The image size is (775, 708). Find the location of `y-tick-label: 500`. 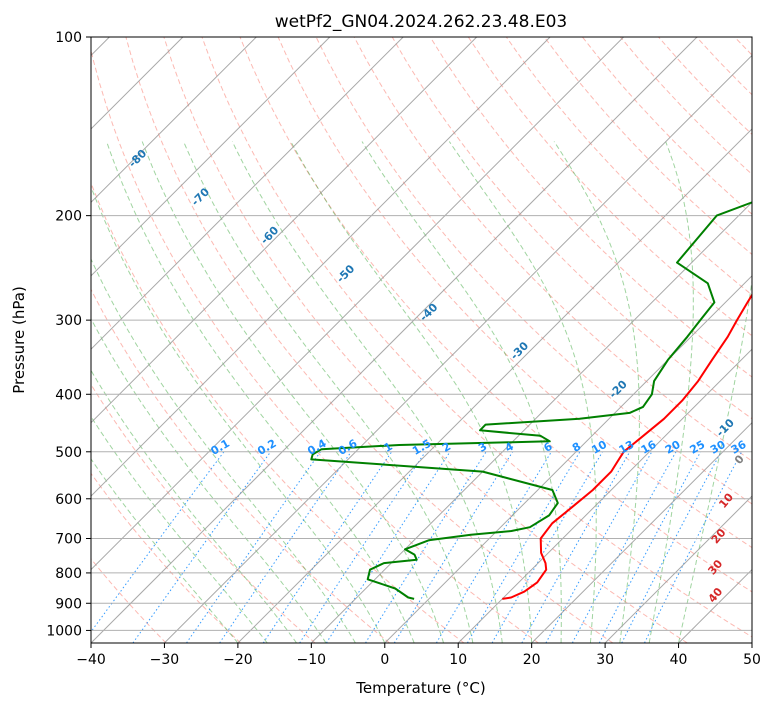

y-tick-label: 500 is located at coordinates (68, 453).